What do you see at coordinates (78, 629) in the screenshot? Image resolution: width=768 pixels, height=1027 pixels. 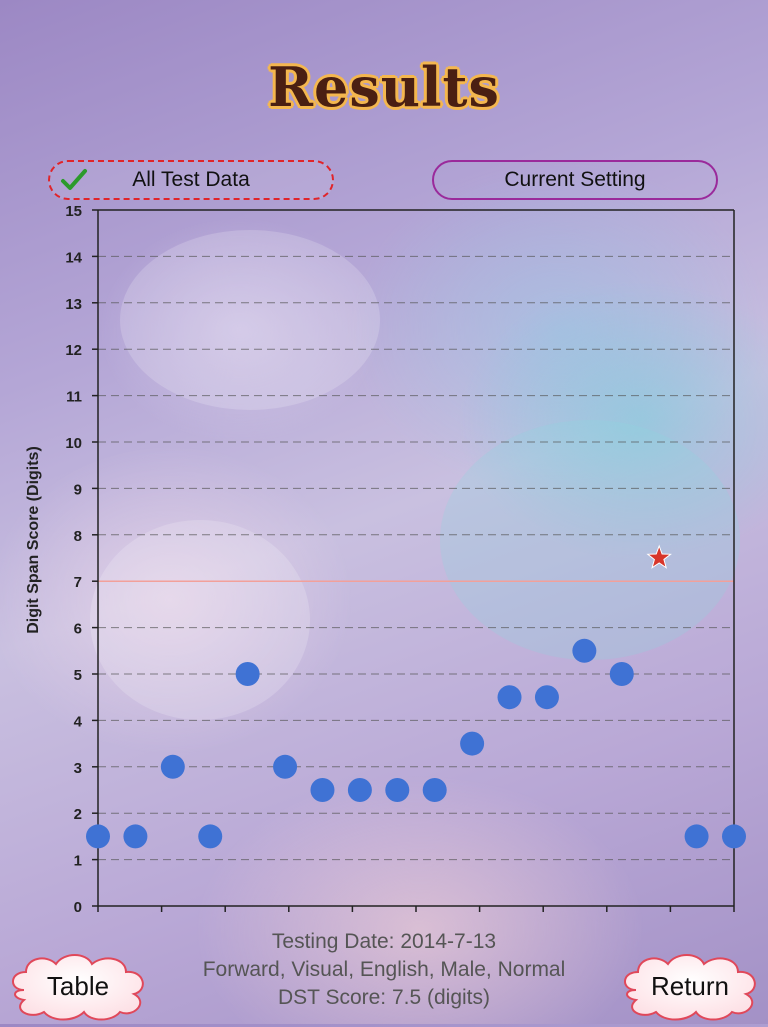 I see `y-tick-label: 6` at bounding box center [78, 629].